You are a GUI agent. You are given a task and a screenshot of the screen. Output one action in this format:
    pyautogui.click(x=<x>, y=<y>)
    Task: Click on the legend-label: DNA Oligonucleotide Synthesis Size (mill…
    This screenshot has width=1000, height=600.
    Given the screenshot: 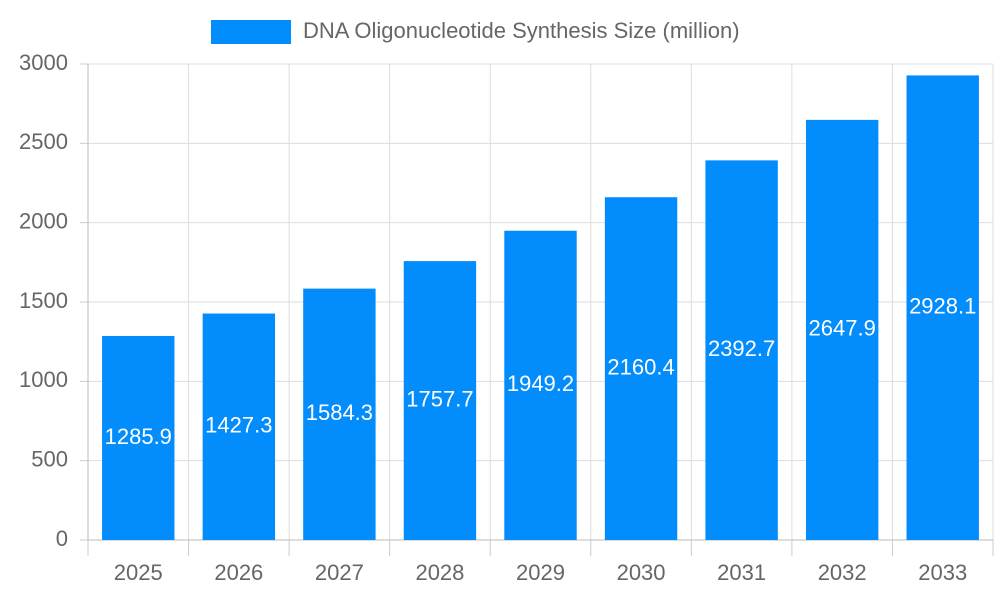 What is the action you would take?
    pyautogui.click(x=521, y=30)
    